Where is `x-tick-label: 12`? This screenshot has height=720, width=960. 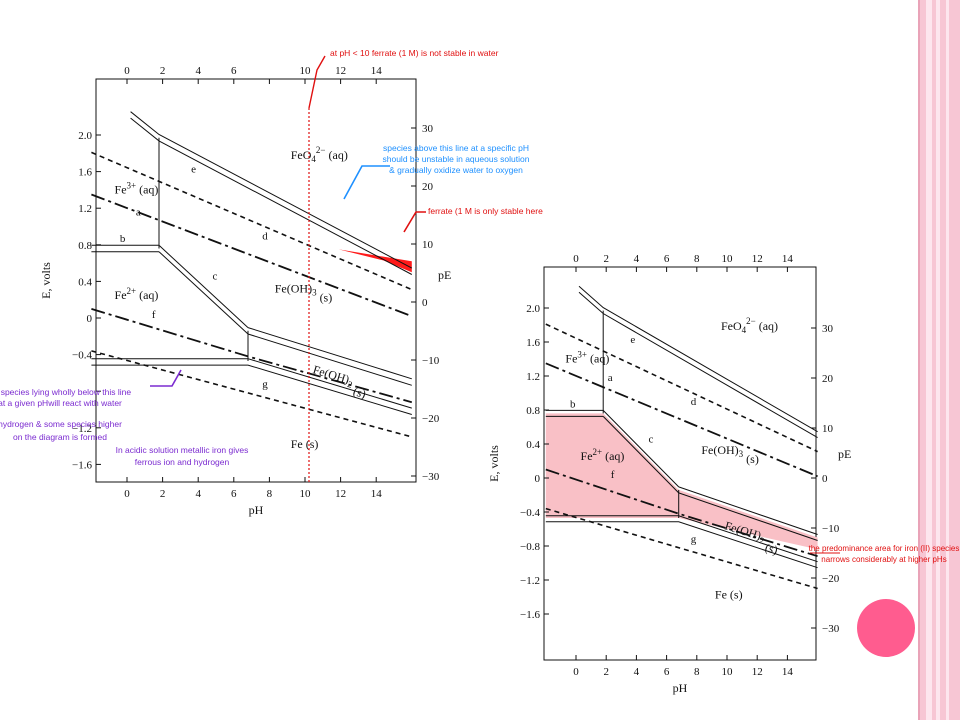 x-tick-label: 12 is located at coordinates (757, 672).